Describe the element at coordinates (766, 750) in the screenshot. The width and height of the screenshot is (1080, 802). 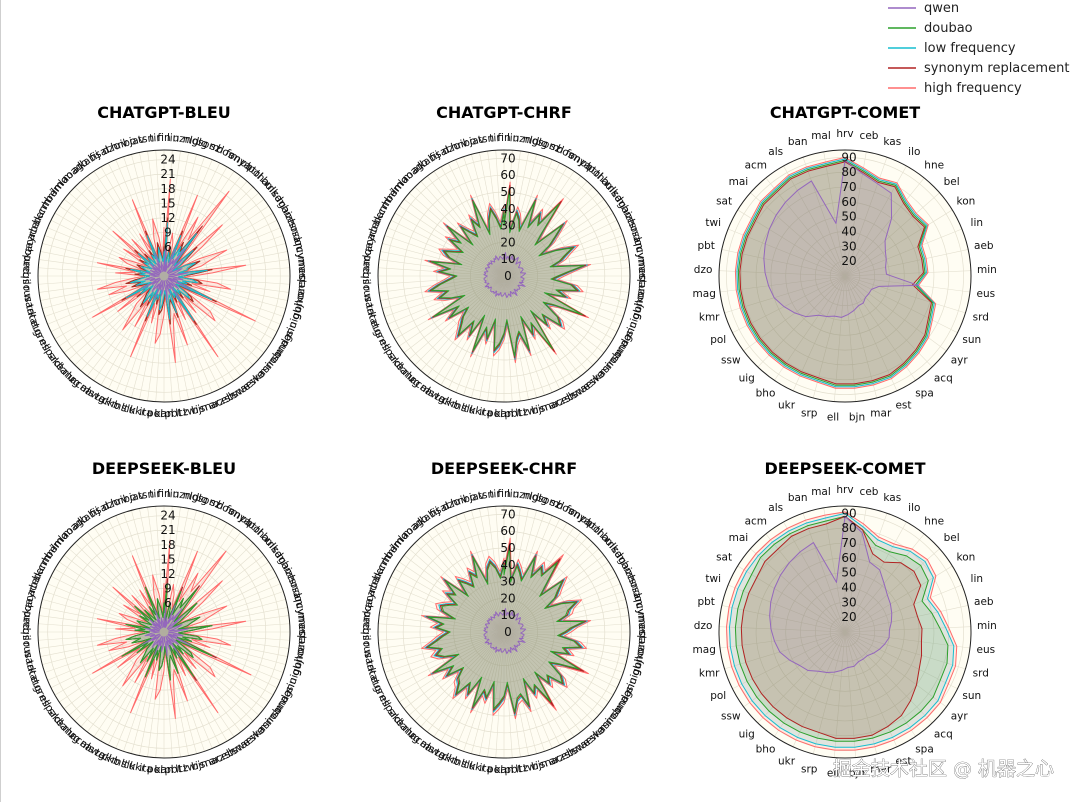
I see `angular-tick-label: bho` at that location.